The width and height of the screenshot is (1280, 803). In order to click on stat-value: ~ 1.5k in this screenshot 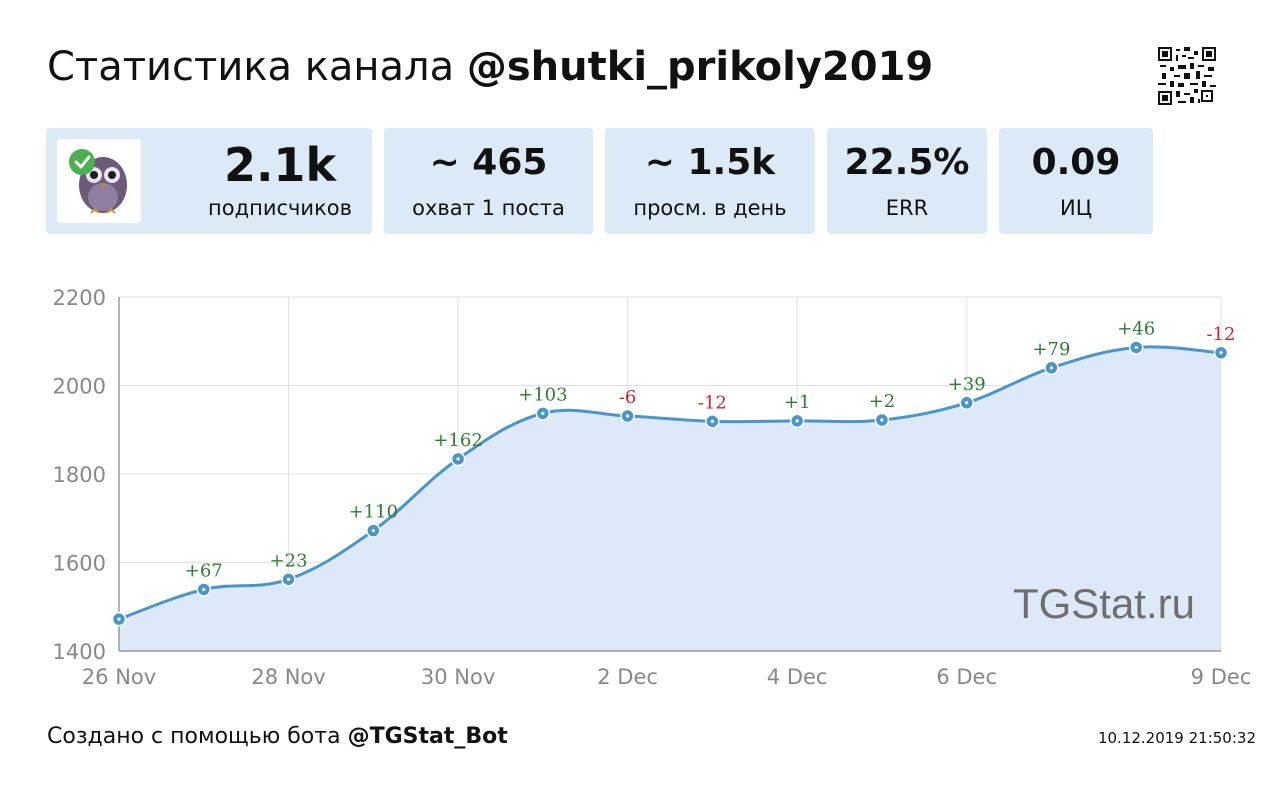, I will do `click(710, 162)`.